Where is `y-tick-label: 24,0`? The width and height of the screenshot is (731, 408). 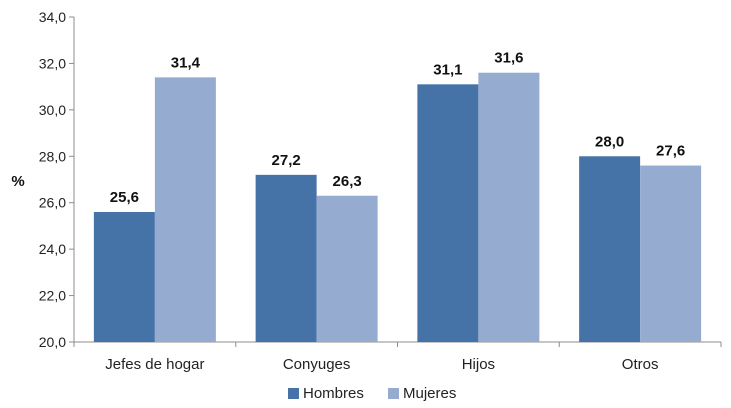
y-tick-label: 24,0 is located at coordinates (52, 249).